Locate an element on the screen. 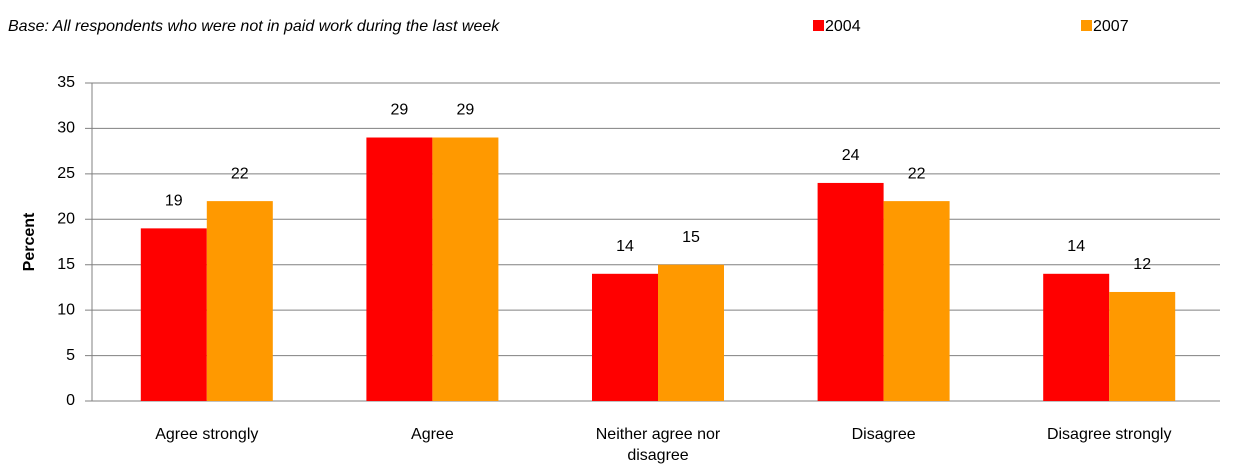  x-tick-label: Agree strongly is located at coordinates (207, 434).